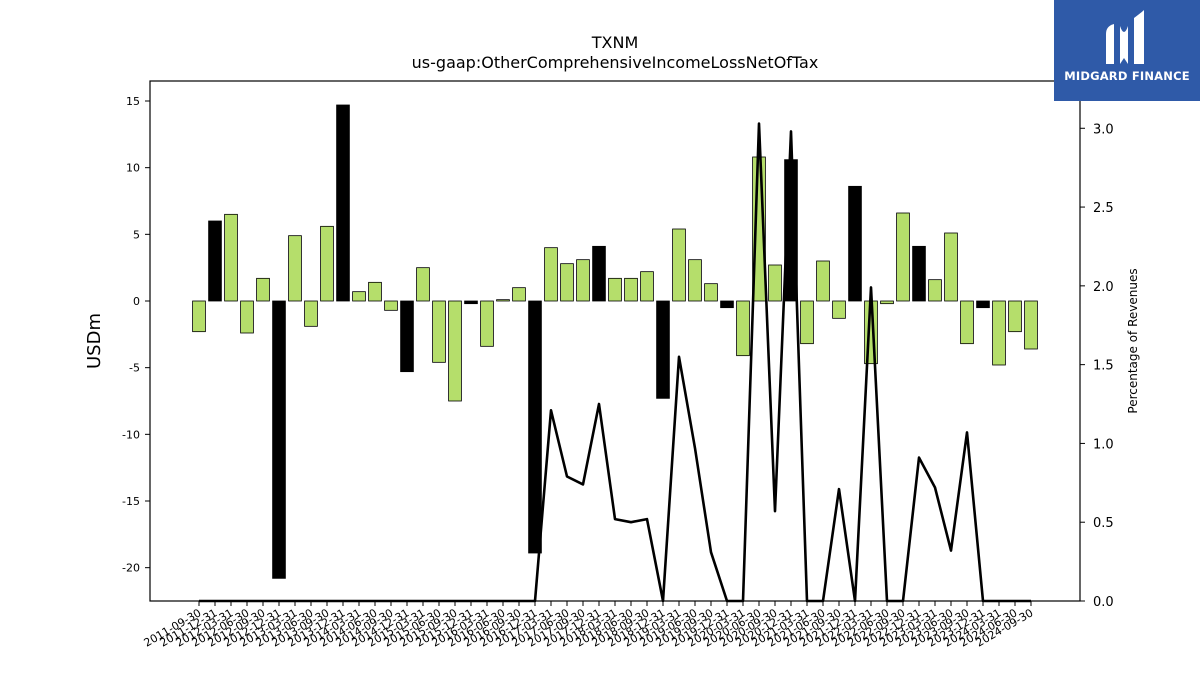 The width and height of the screenshot is (1200, 675). I want to click on y2-axis: 0.0 0.5 1.0 1.5 2.0 2.5 3.0, so click(1097, 366).